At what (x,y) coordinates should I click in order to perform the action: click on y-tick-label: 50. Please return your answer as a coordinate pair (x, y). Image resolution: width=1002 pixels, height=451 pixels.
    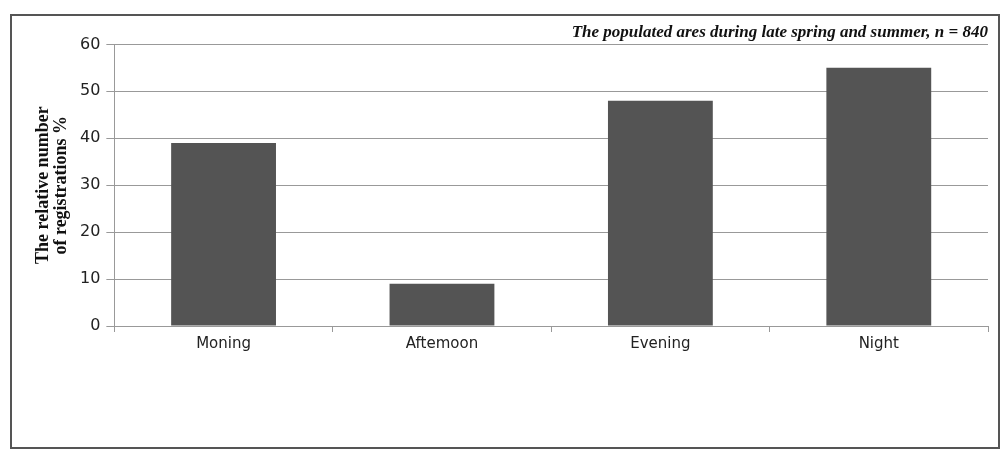
    Looking at the image, I should click on (90, 90).